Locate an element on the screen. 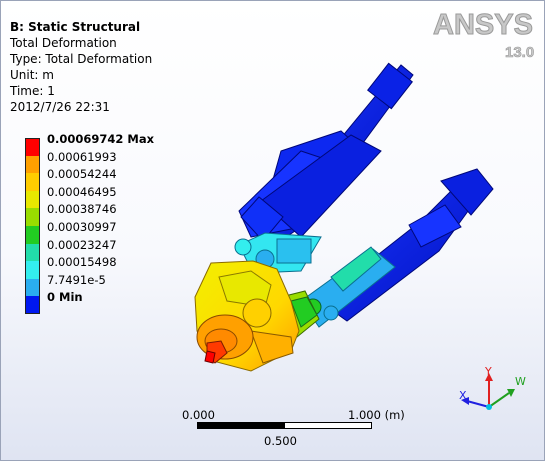 Image resolution: width=545 pixels, height=461 pixels. scale-bar-black is located at coordinates (241, 425).